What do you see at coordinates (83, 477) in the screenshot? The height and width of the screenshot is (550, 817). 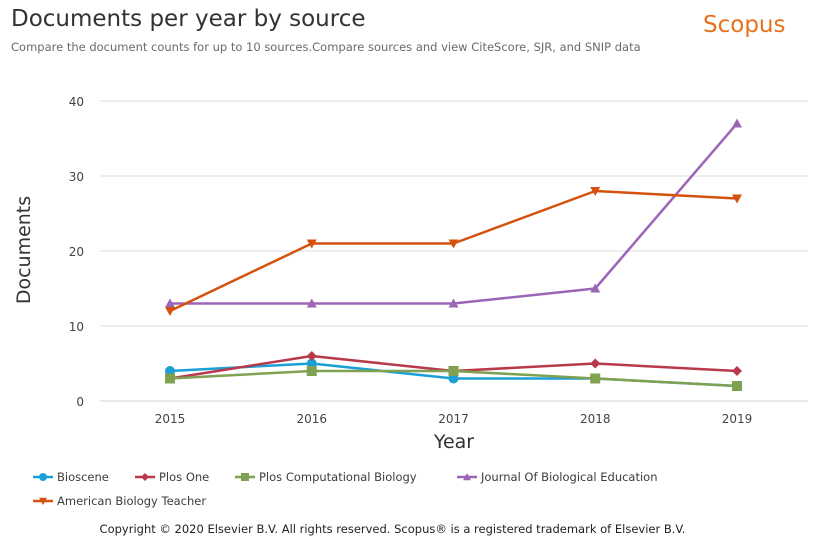 I see `legend-label: Bioscene` at bounding box center [83, 477].